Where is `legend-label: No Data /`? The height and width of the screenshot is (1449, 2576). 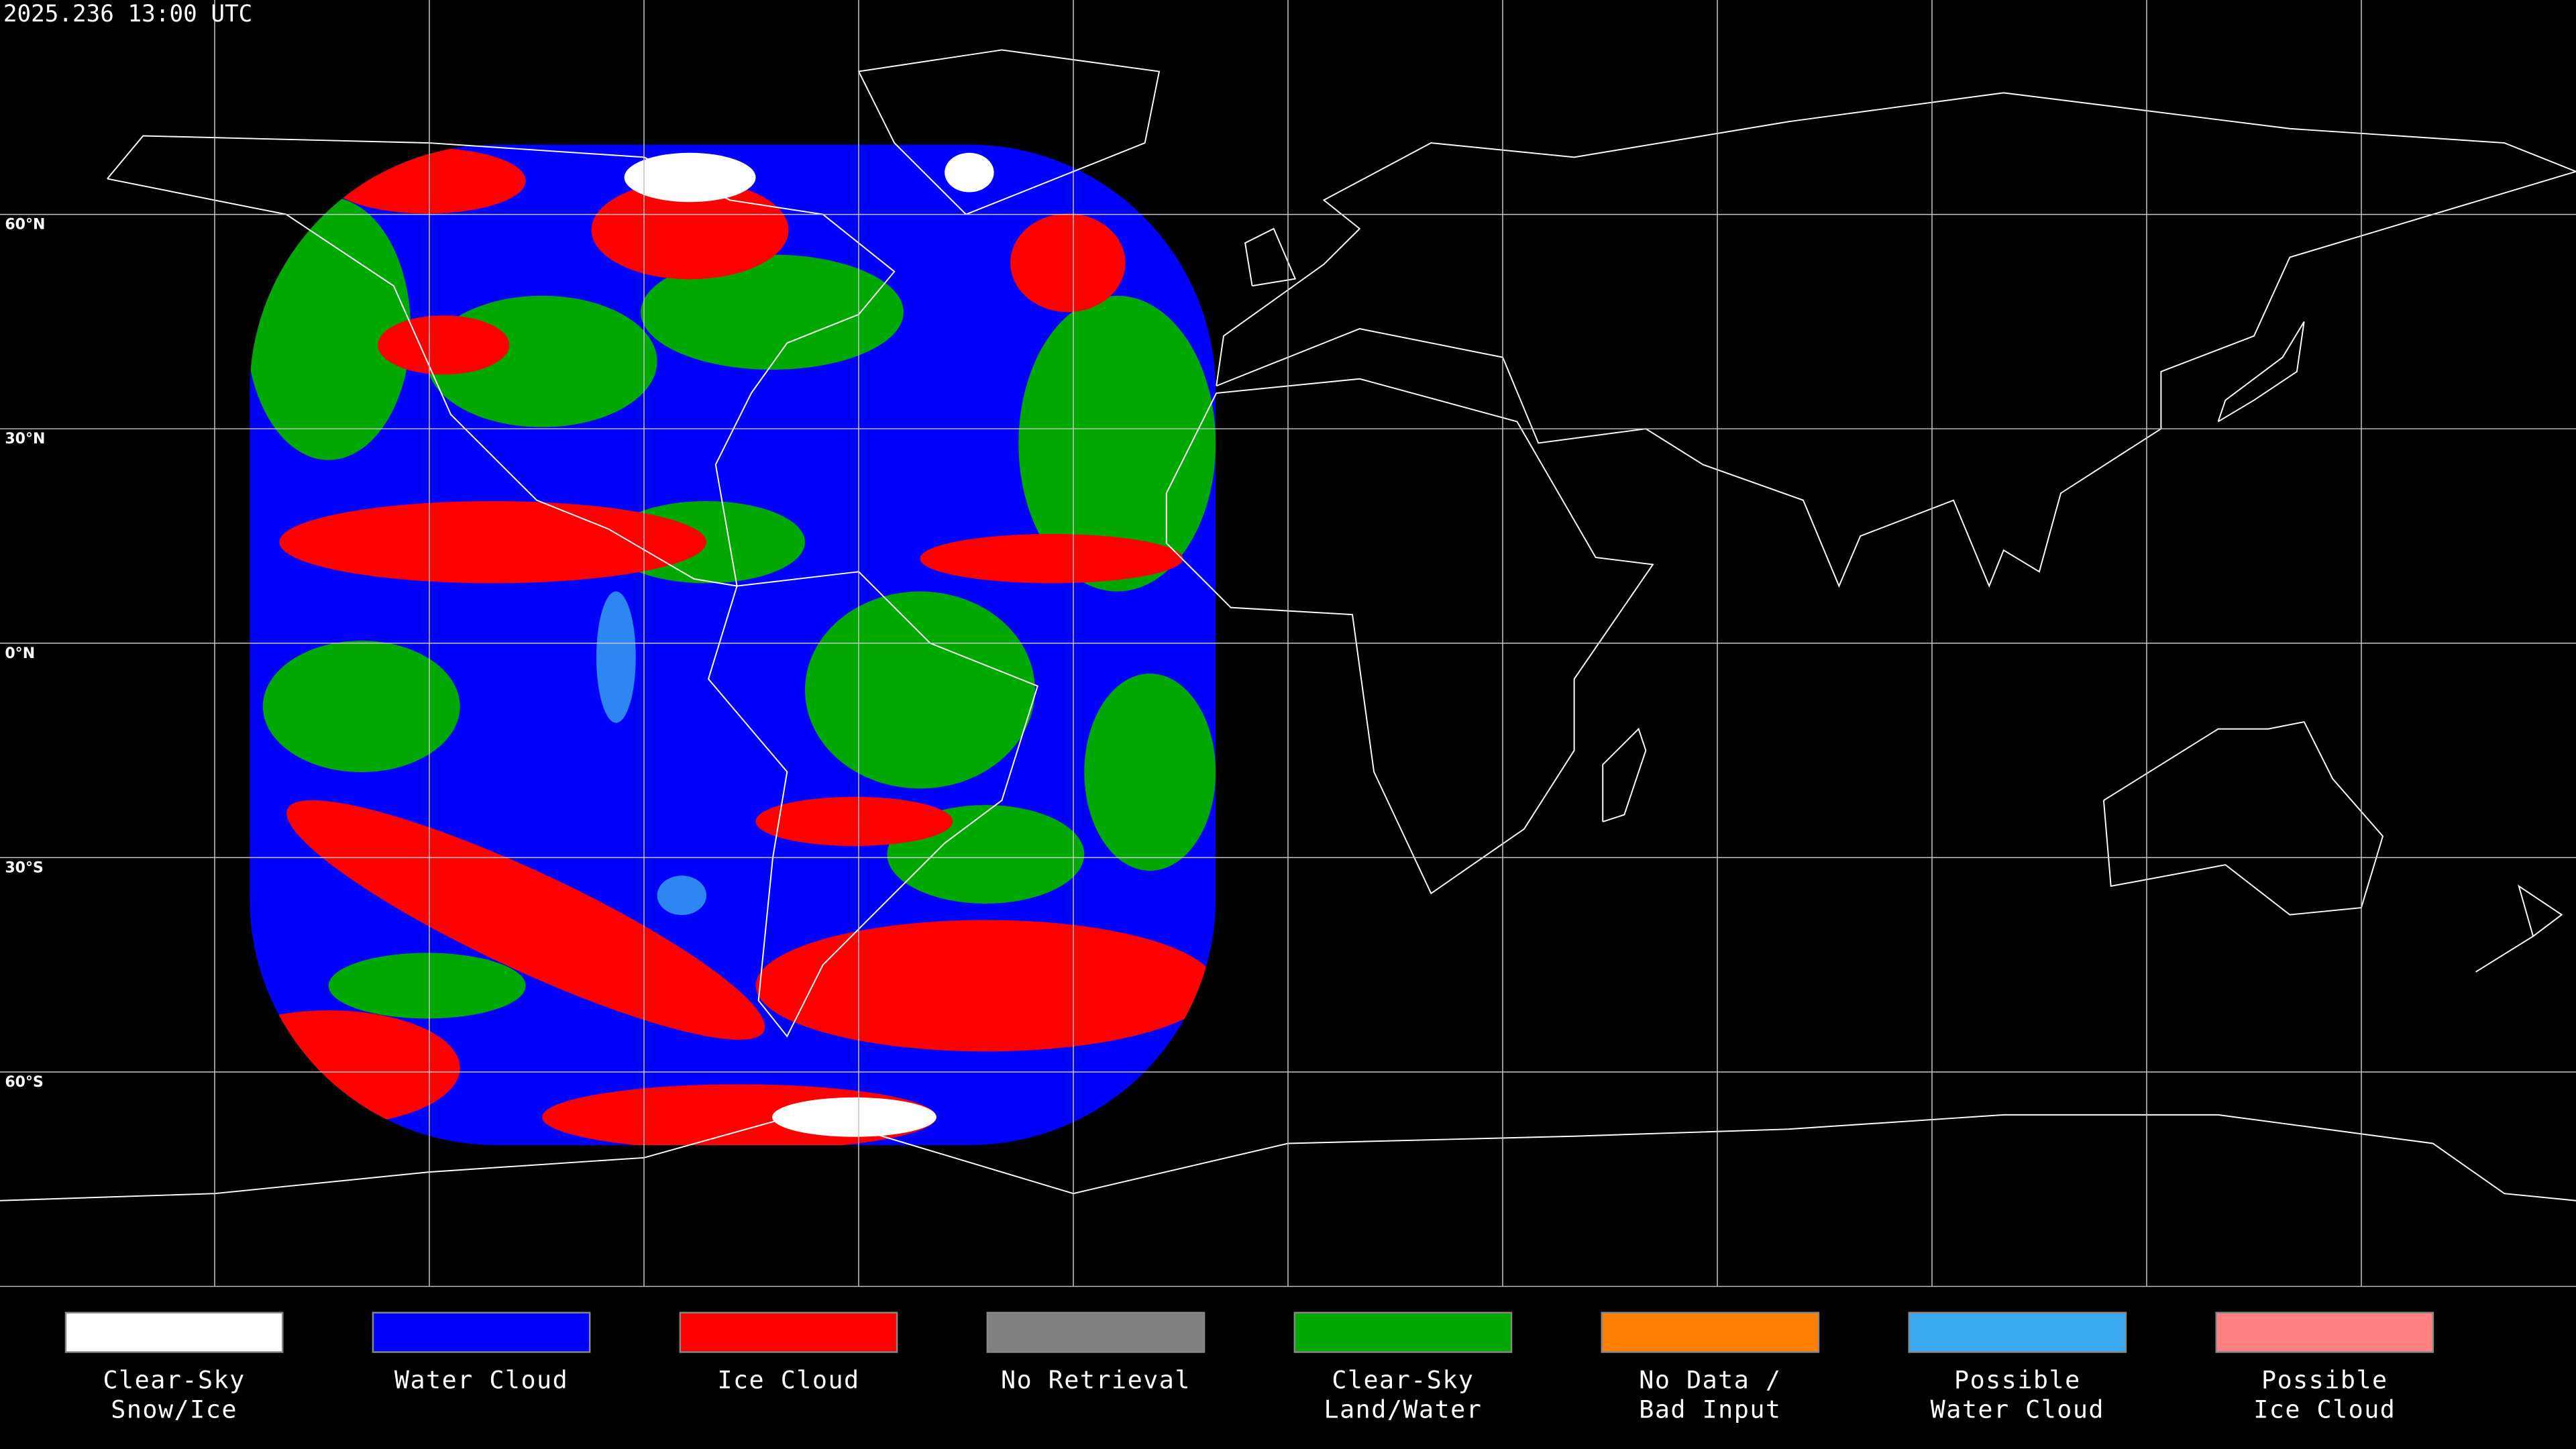 legend-label: No Data / is located at coordinates (1710, 1379).